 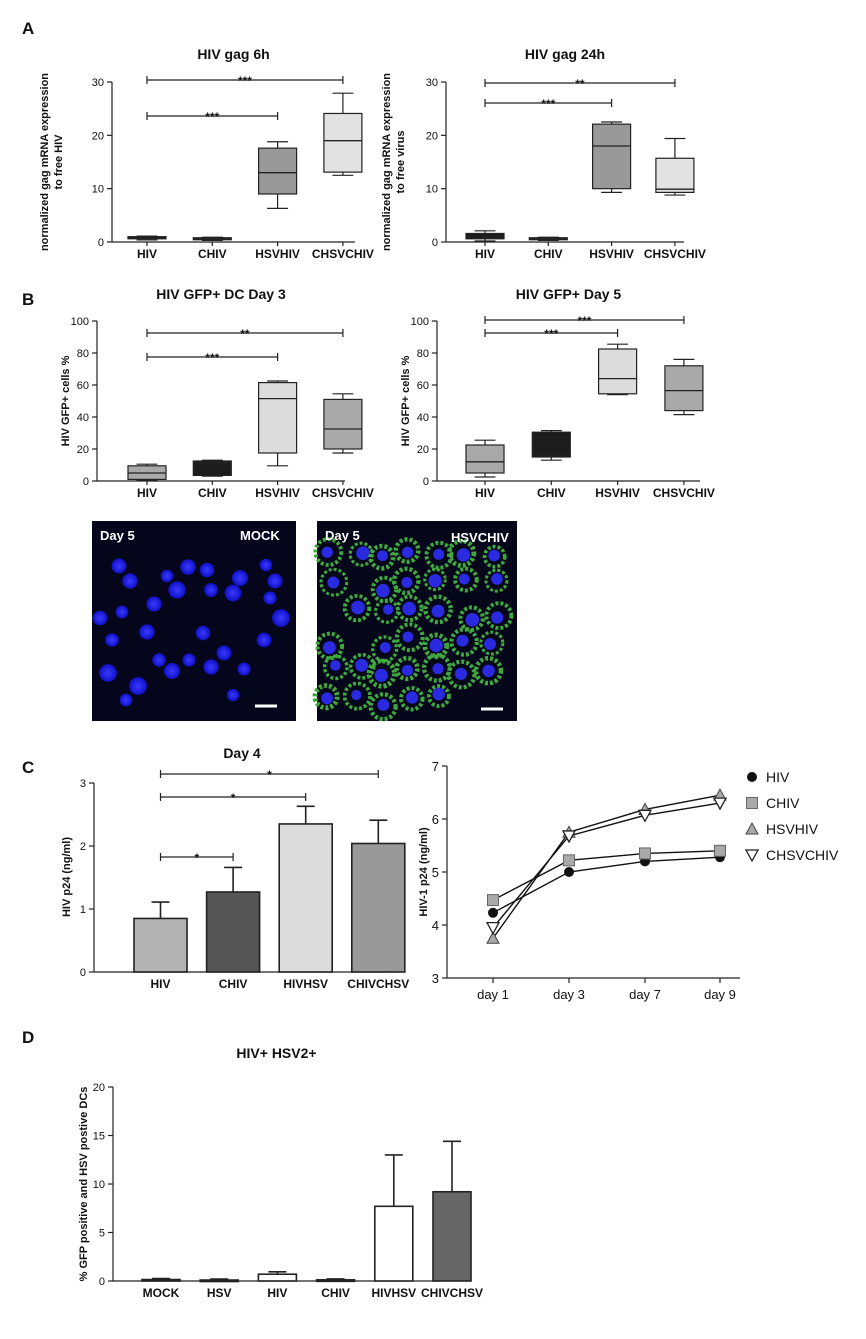 I want to click on chart-title: Day 4, so click(x=242, y=753).